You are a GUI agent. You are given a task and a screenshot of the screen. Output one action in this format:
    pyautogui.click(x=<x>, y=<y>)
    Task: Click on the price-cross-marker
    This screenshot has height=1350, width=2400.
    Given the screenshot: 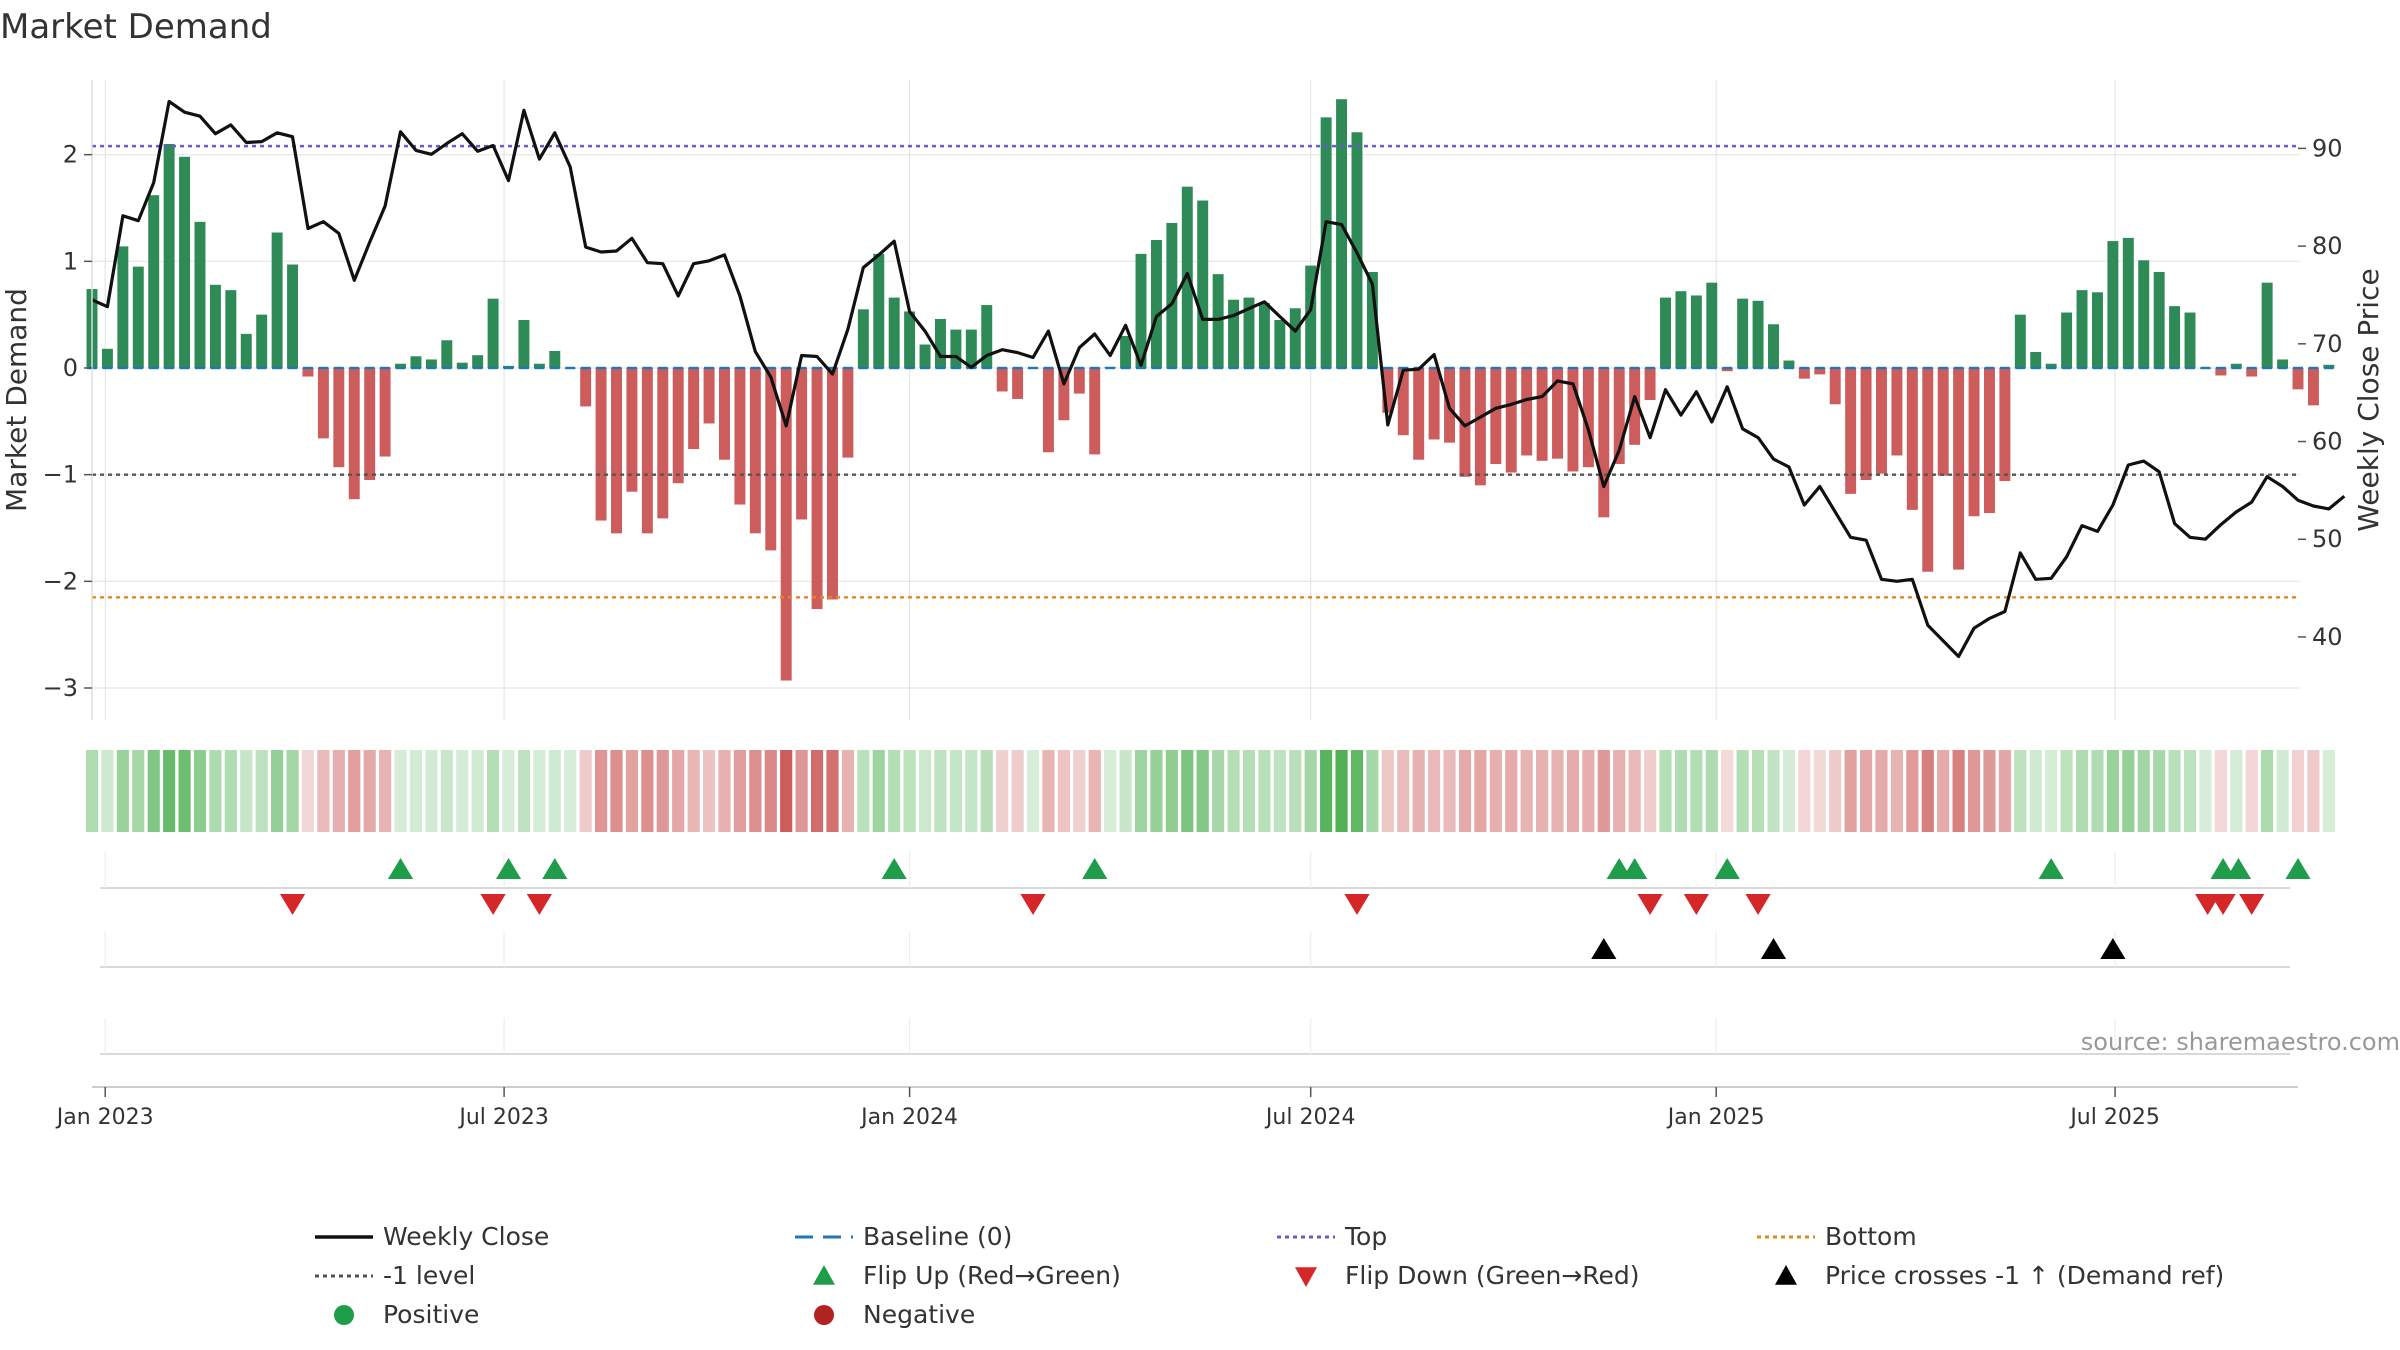 What is the action you would take?
    pyautogui.click(x=1773, y=948)
    